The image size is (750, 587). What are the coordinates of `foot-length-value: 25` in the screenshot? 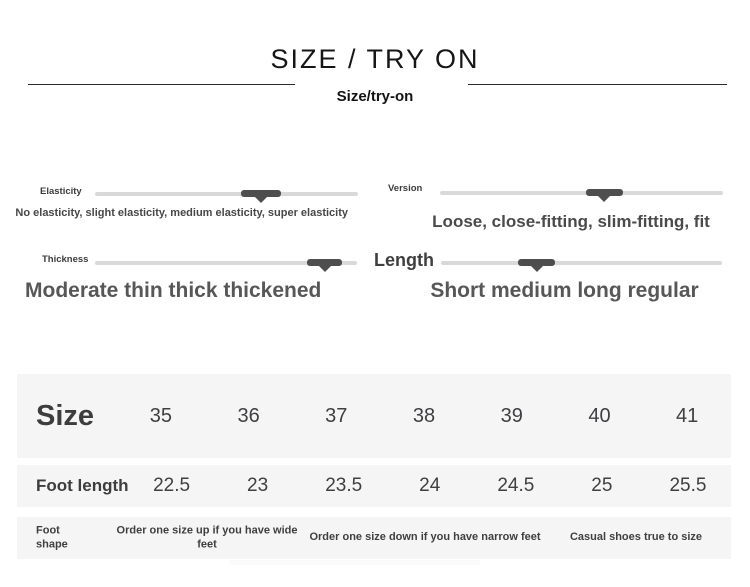 It's located at (602, 485).